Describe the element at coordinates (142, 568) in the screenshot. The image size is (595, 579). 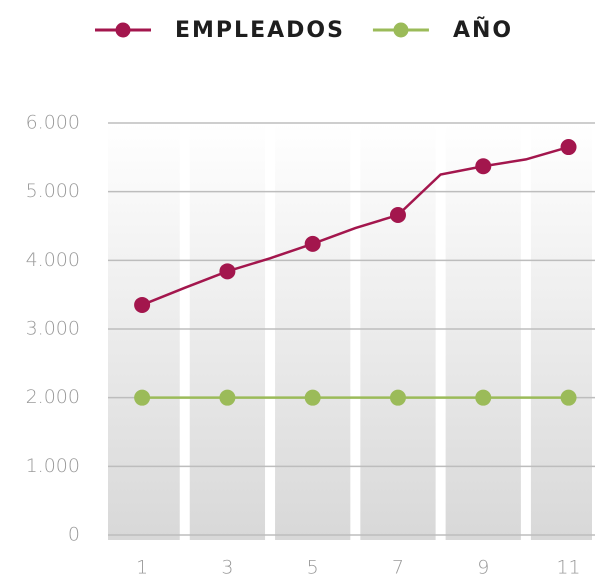
I see `x-tick-label: 1` at that location.